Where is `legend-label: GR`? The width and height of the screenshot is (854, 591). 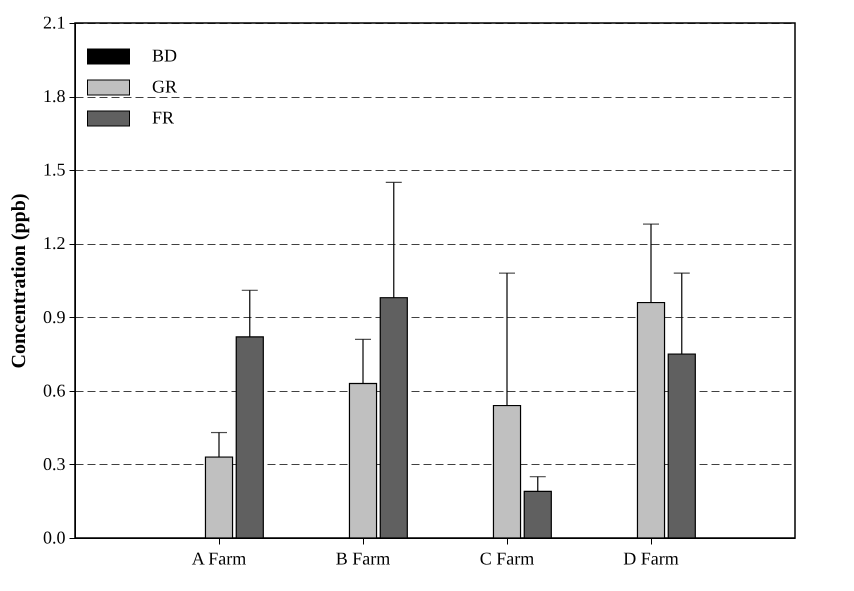
legend-label: GR is located at coordinates (165, 86).